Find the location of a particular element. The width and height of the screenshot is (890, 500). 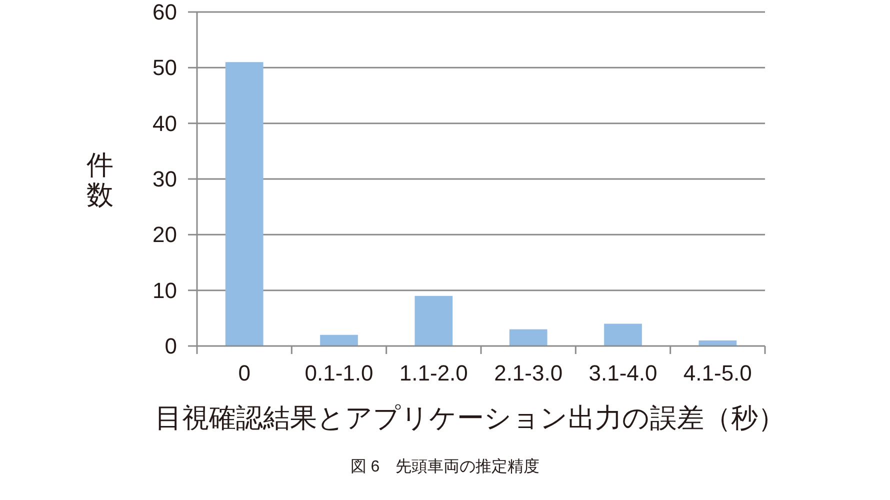

ylabel: 件数 is located at coordinates (100, 180).